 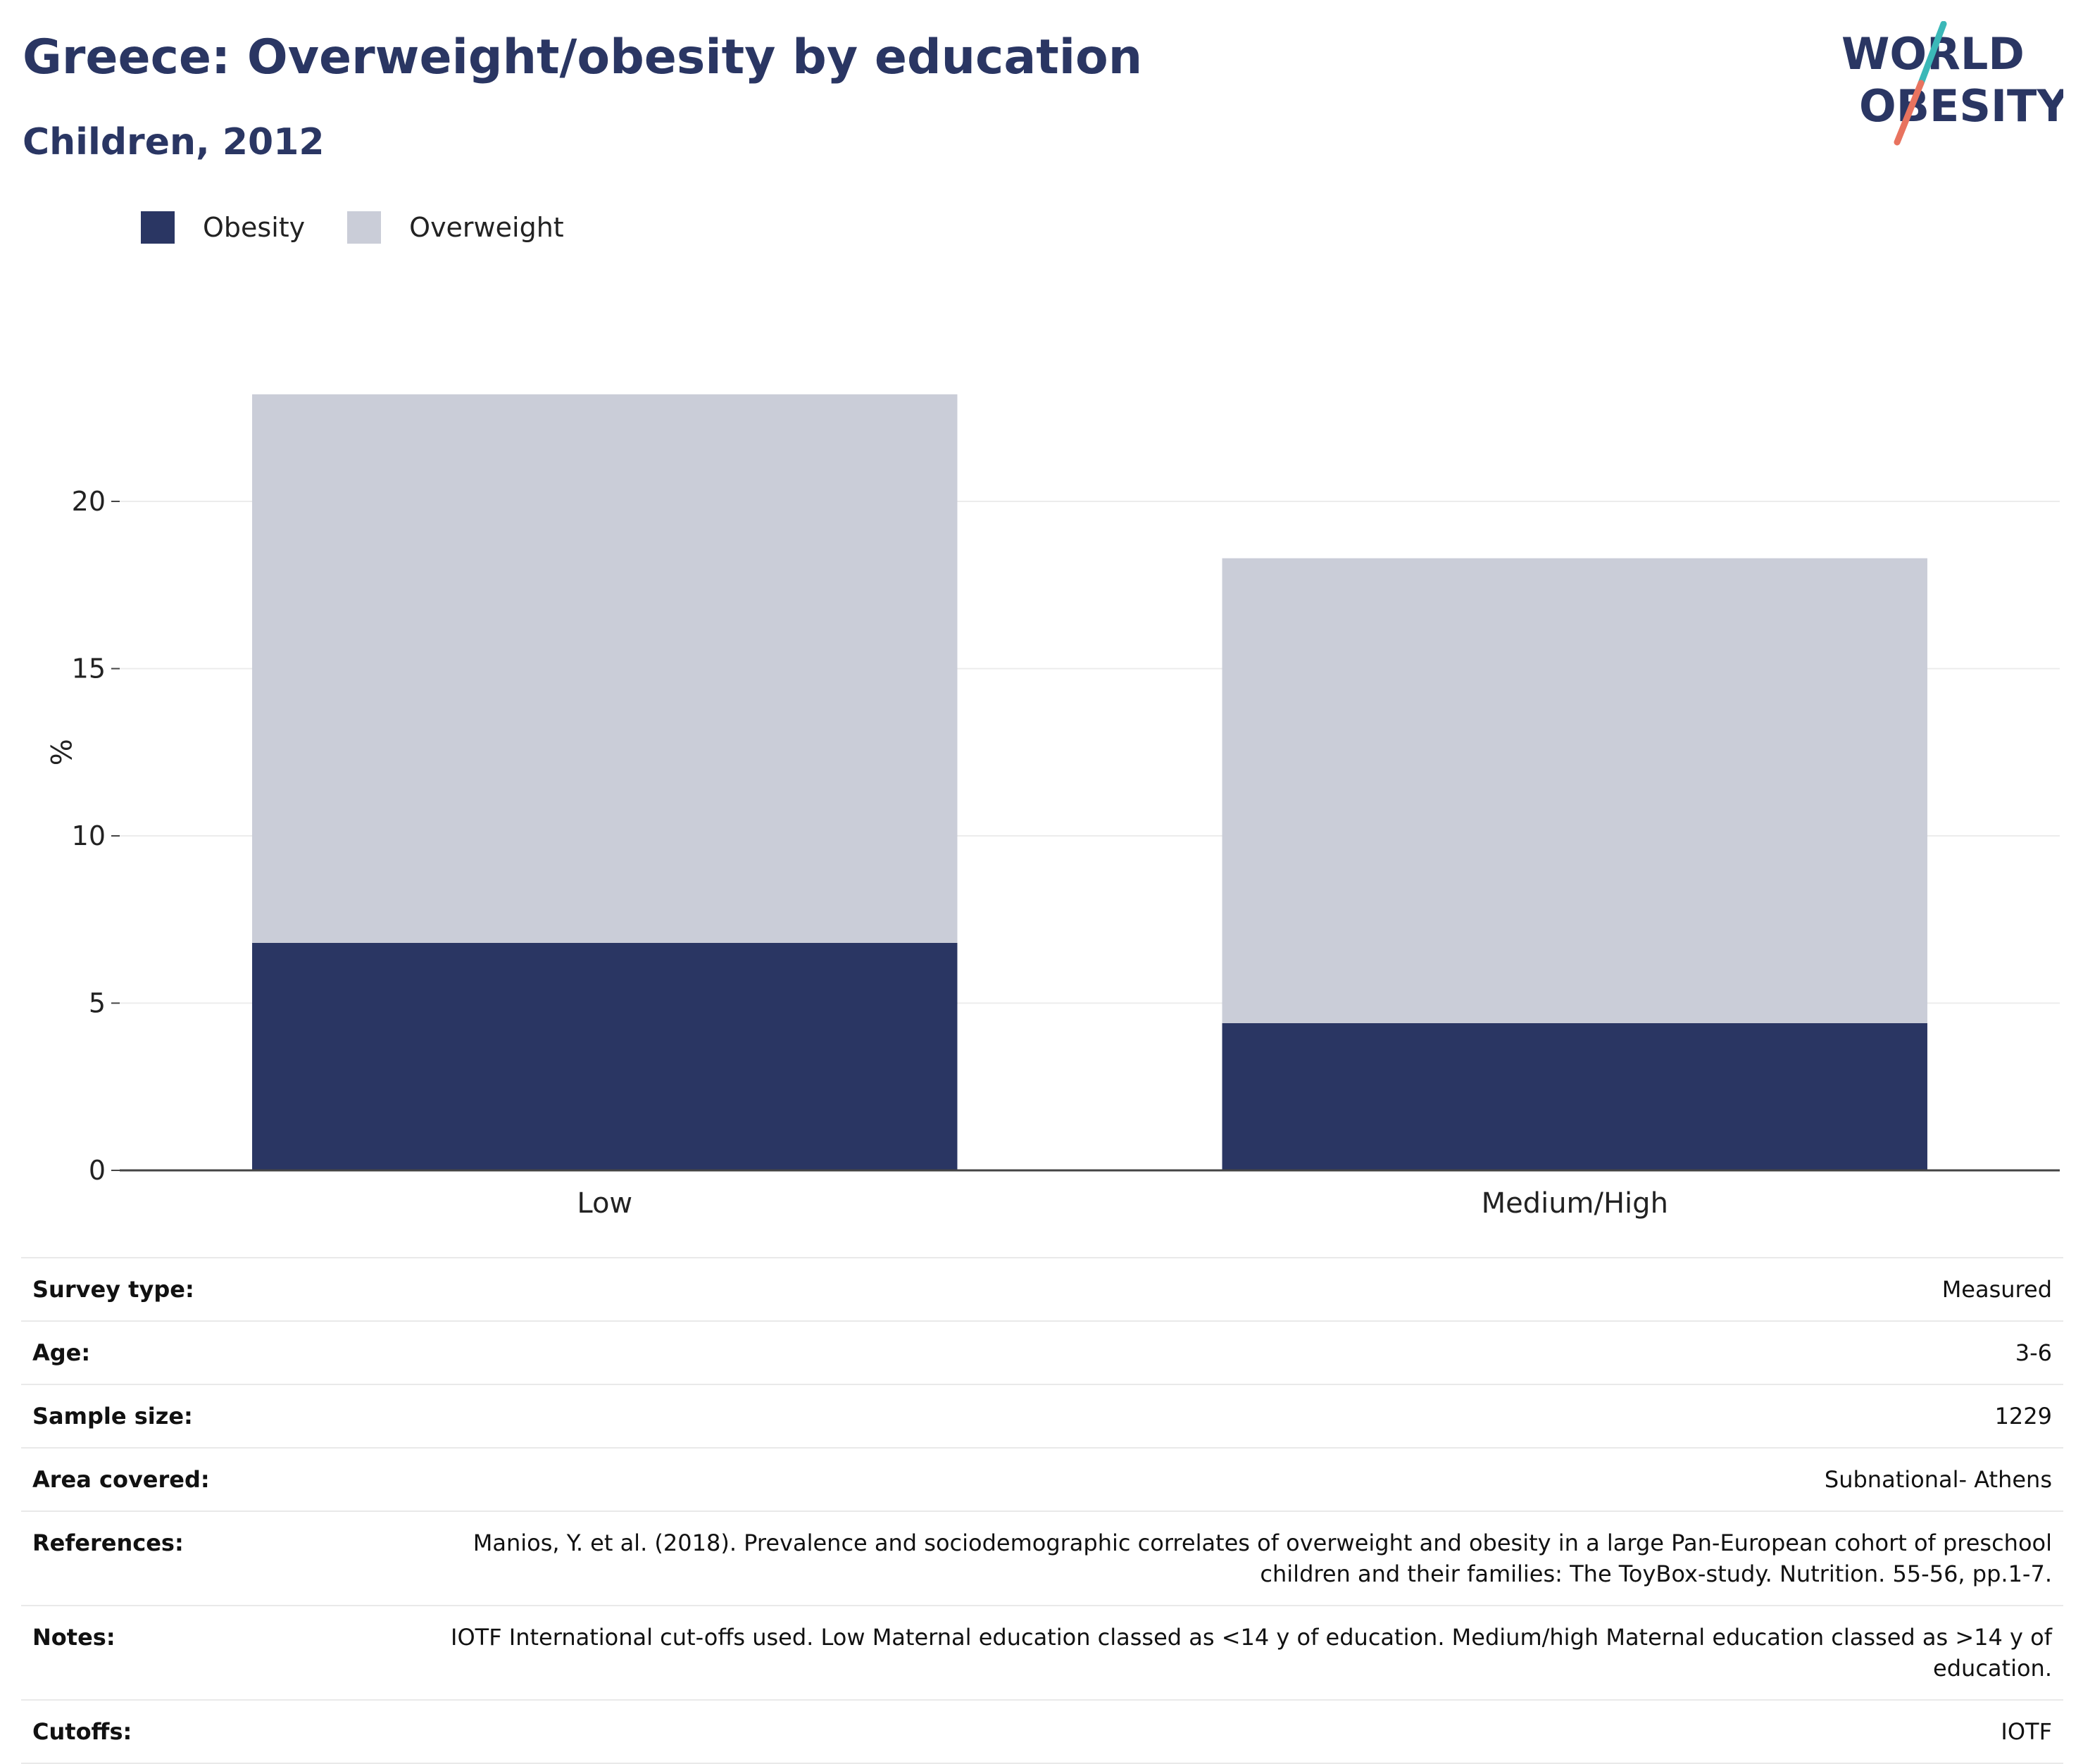 What do you see at coordinates (254, 227) in the screenshot?
I see `legend-label-obesity: Obesity` at bounding box center [254, 227].